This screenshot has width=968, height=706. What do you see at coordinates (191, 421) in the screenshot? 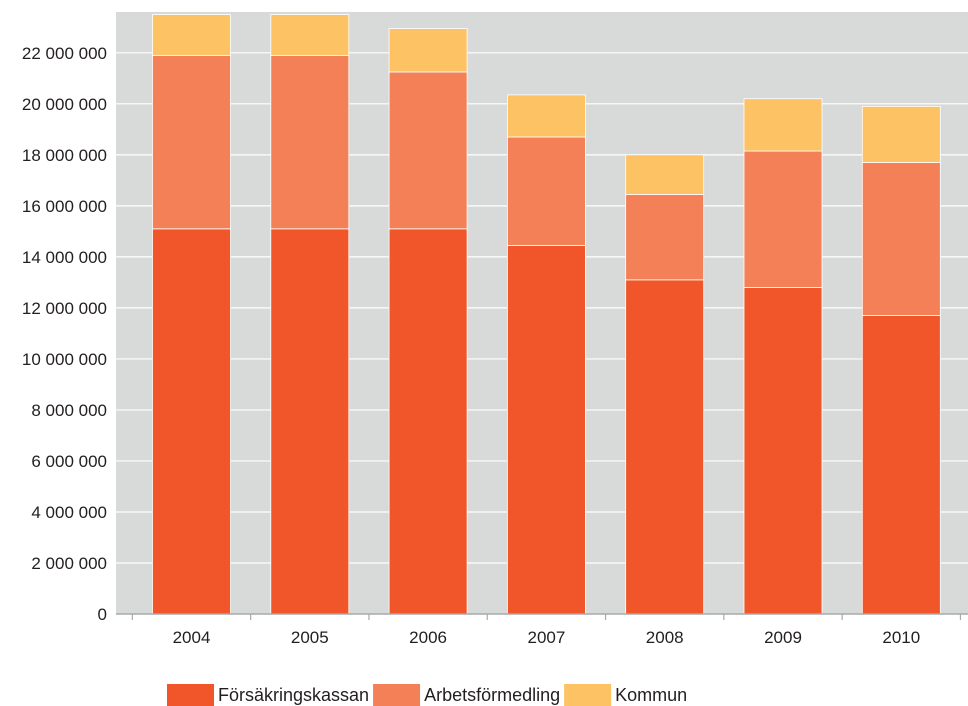
I see `bar-f-rs-kringskassan-2004` at bounding box center [191, 421].